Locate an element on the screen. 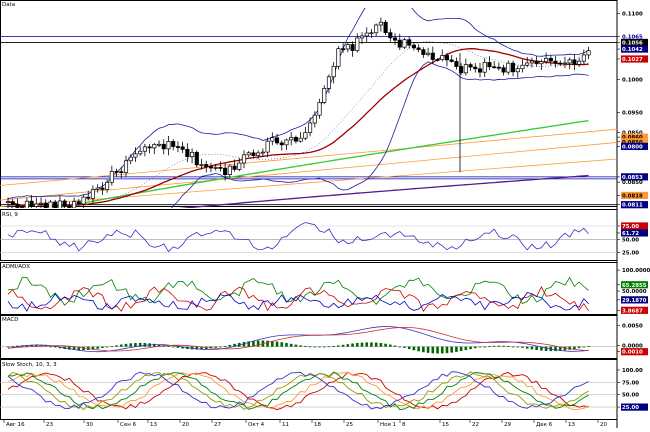 The height and width of the screenshot is (432, 650). rsi-plot is located at coordinates (308, 237).